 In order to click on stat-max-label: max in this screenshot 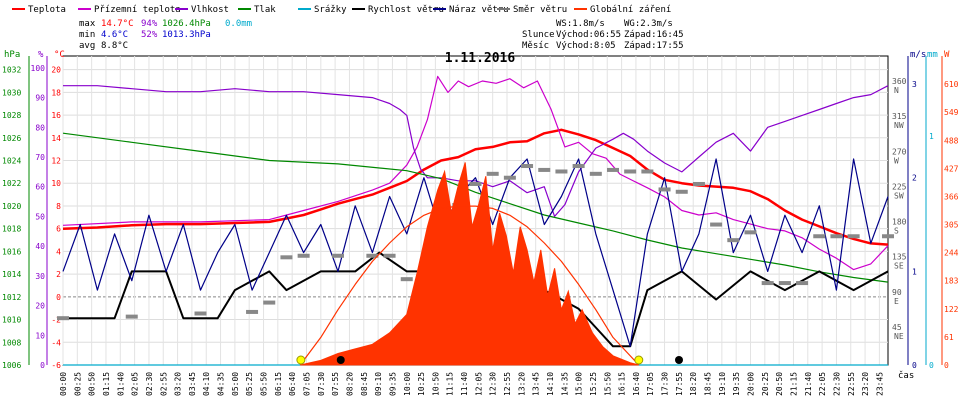, I will do `click(87, 24)`.